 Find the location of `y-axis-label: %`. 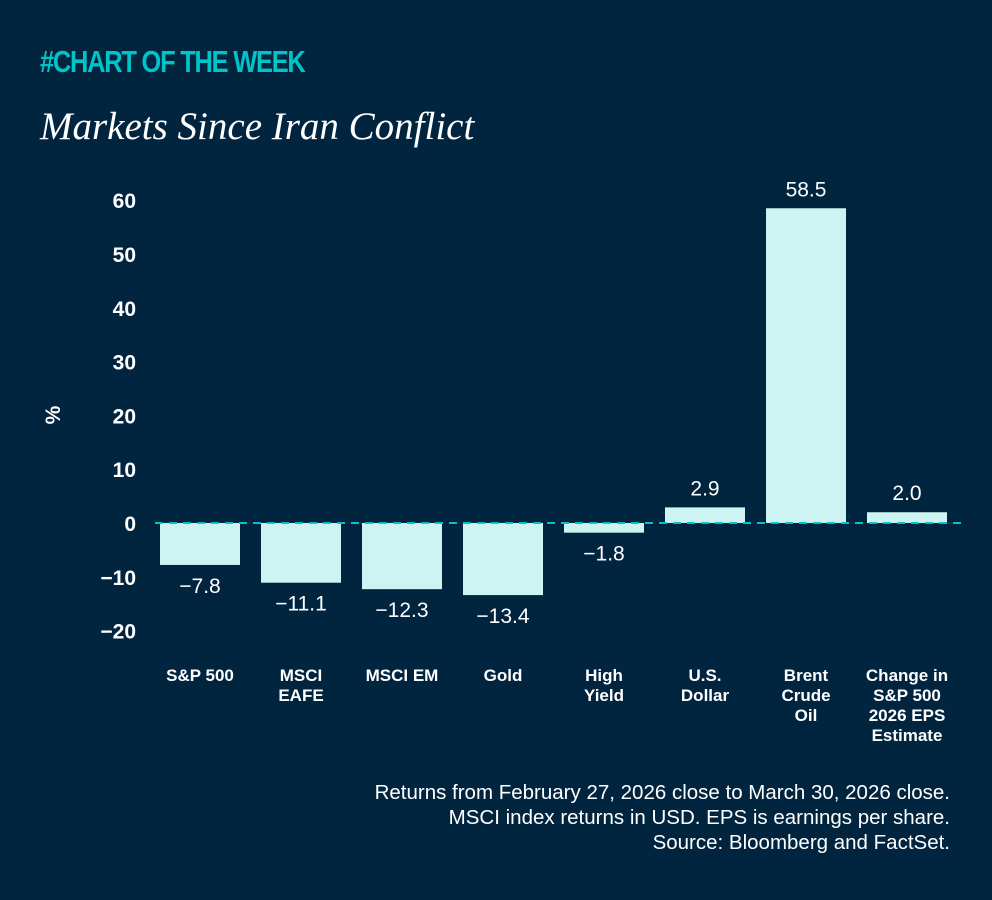

y-axis-label: % is located at coordinates (53, 414).